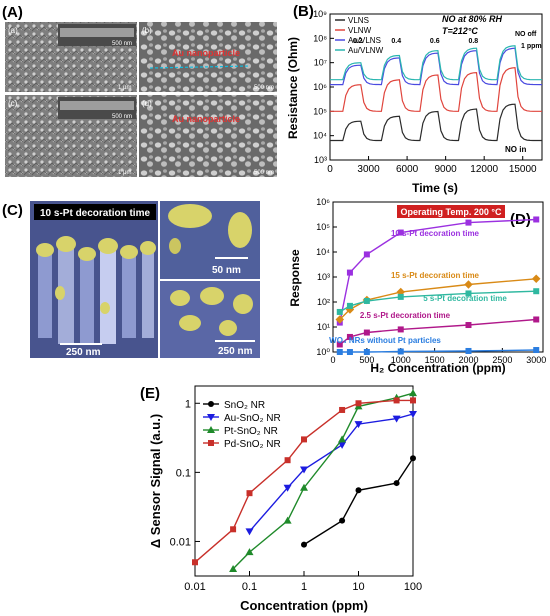 The image size is (550, 616). What do you see at coordinates (401, 360) in the screenshot?
I see `x-tick-label-d: 1000` at bounding box center [401, 360].